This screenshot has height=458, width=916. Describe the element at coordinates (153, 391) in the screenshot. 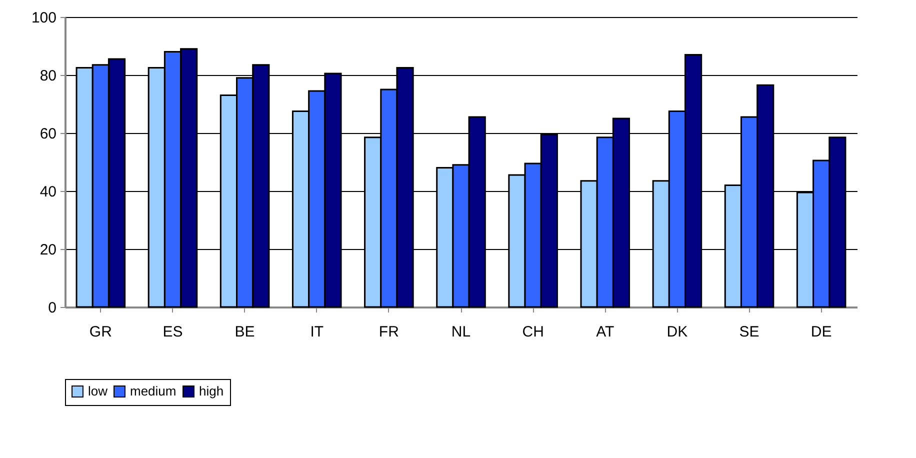

I see `legend-label: medium` at that location.